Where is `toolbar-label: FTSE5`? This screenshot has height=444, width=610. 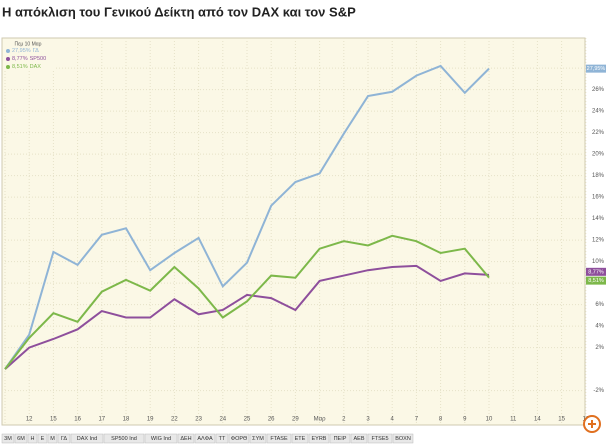
toolbar-label: FTSE5 is located at coordinates (379, 439).